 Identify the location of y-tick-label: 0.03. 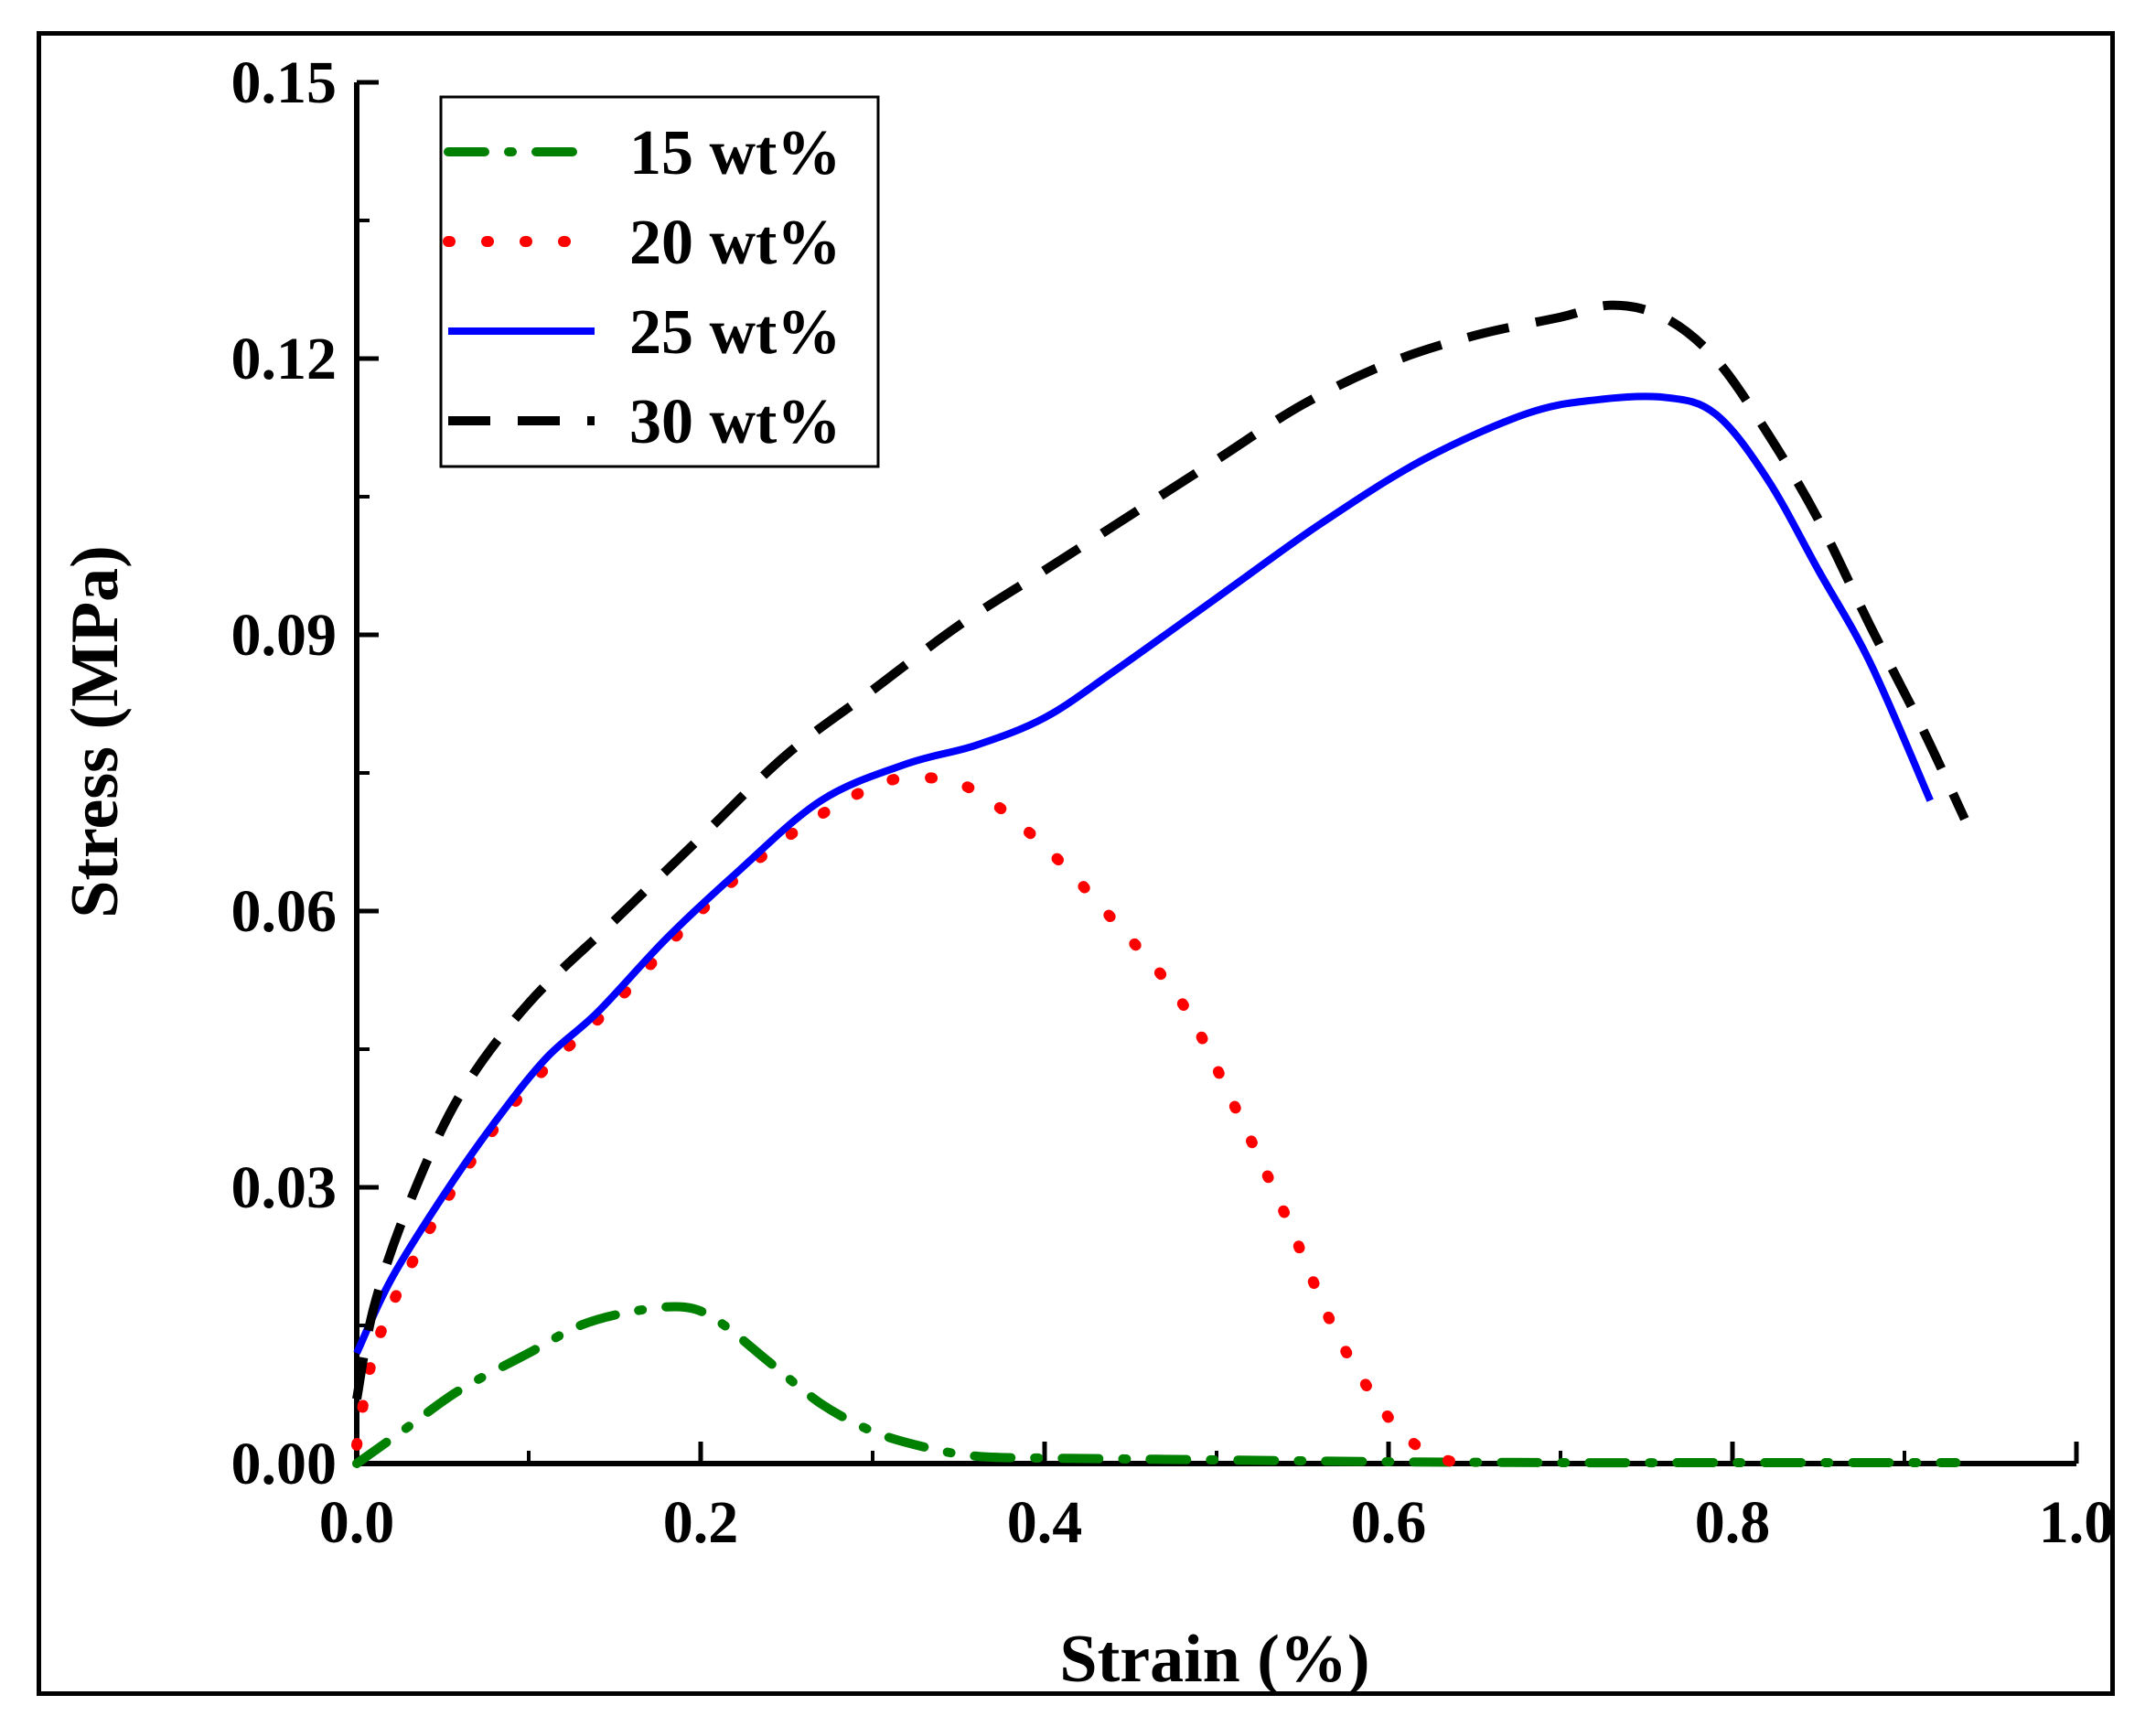
(285, 1187).